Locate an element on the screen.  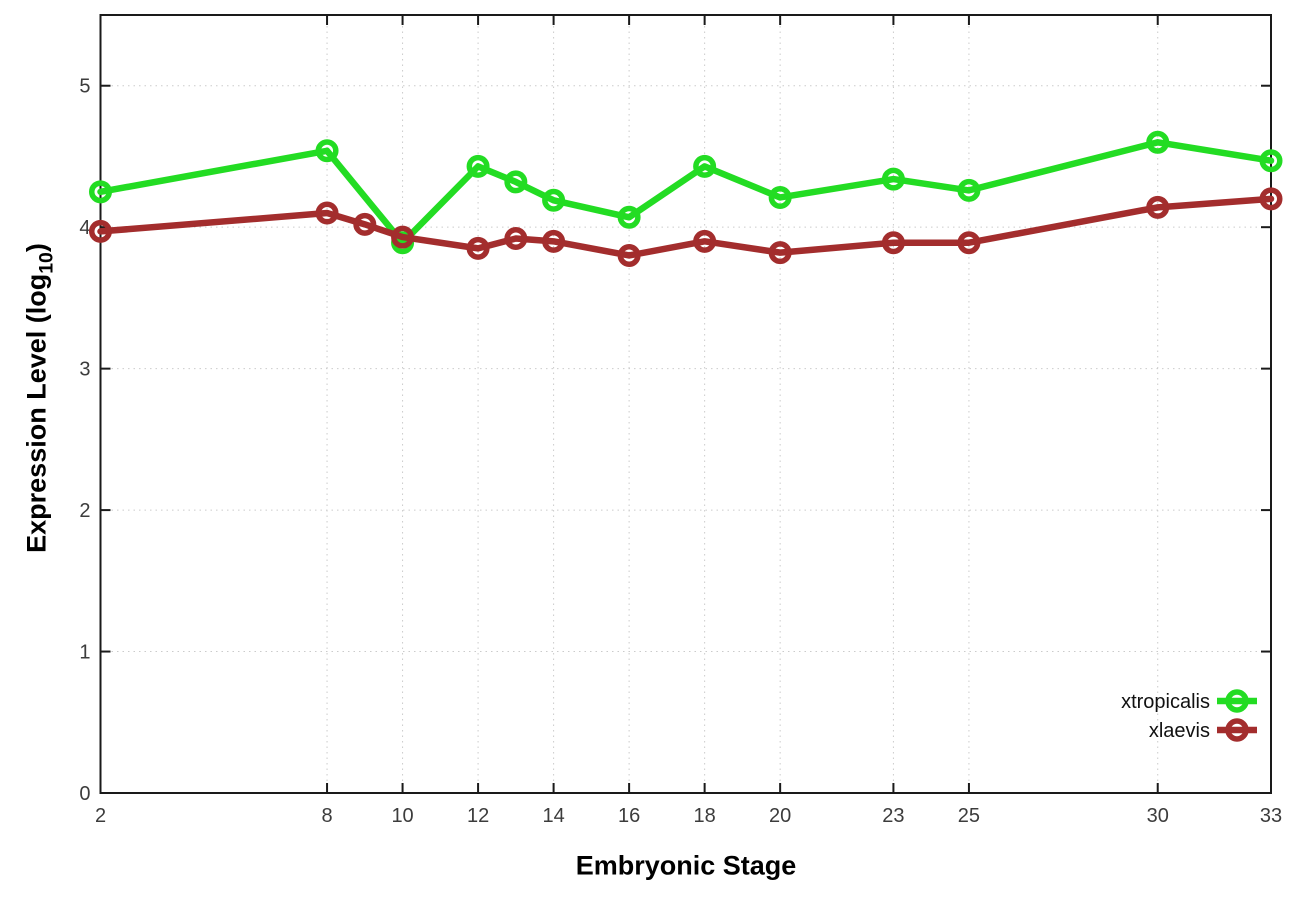
x-tick-label: 18 is located at coordinates (705, 816).